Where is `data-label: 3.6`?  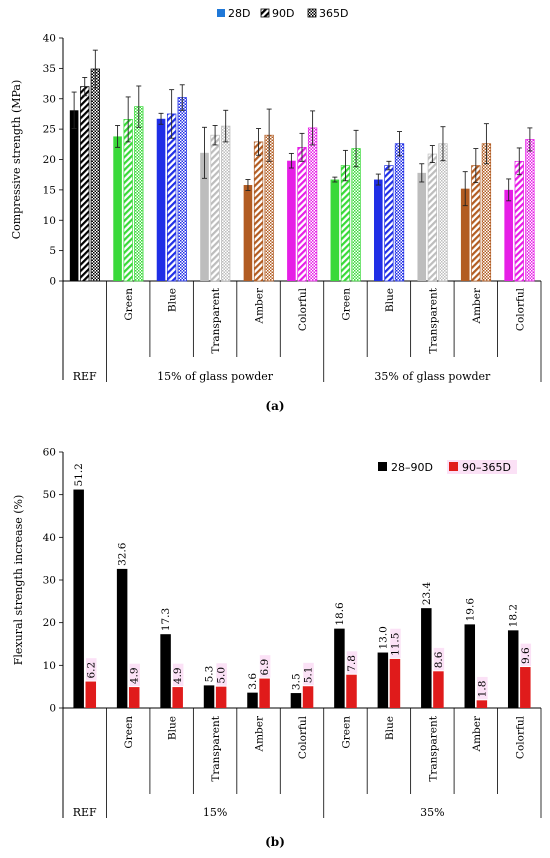
data-label: 3.6 is located at coordinates (253, 681).